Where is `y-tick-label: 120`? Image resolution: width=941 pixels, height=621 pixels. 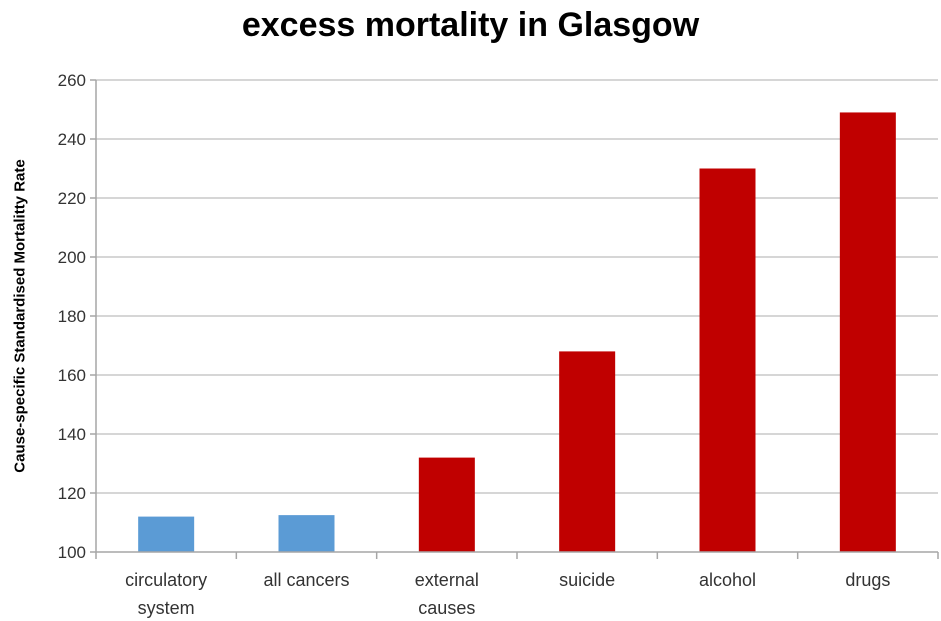
y-tick-label: 120 is located at coordinates (72, 493).